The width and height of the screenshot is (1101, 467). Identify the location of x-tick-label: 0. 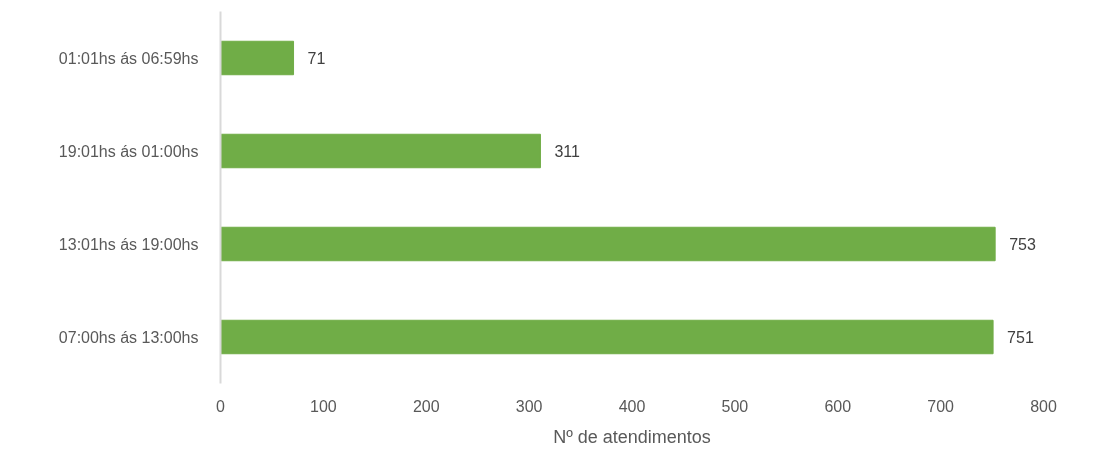
(221, 406).